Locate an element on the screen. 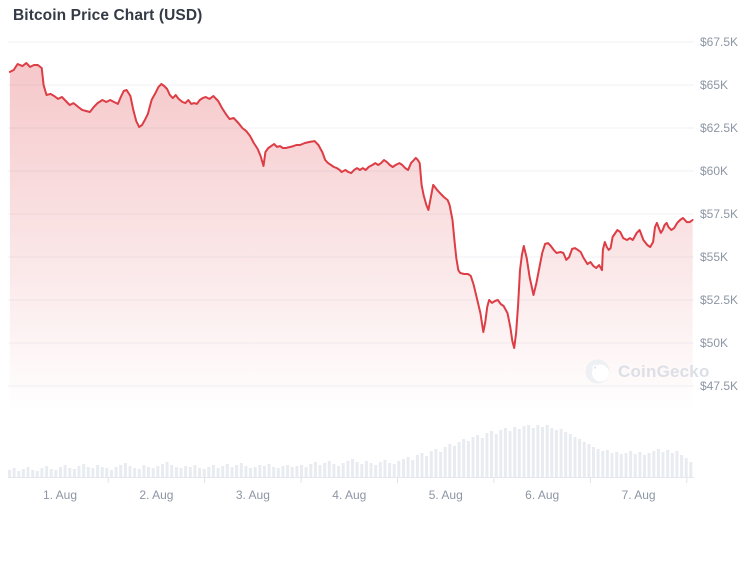 The height and width of the screenshot is (579, 754). y-axis-label: $65K is located at coordinates (714, 85).